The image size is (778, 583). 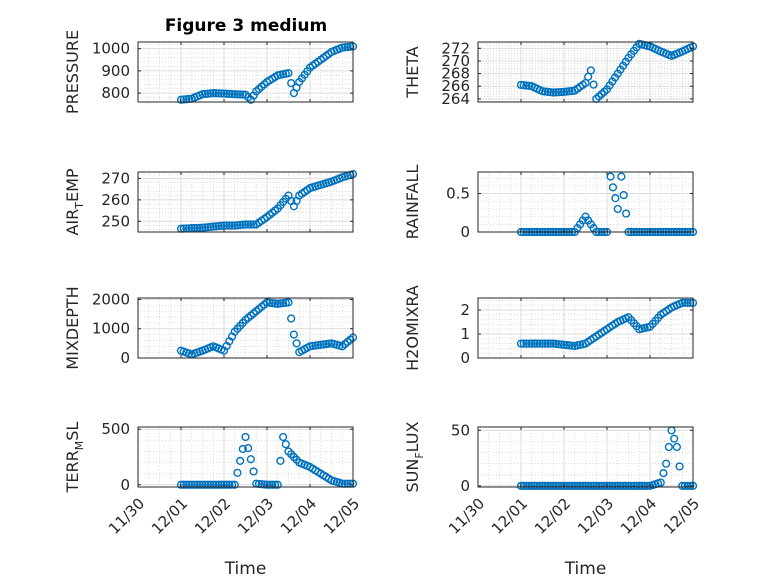 I want to click on x-axis-label: Time, so click(x=245, y=569).